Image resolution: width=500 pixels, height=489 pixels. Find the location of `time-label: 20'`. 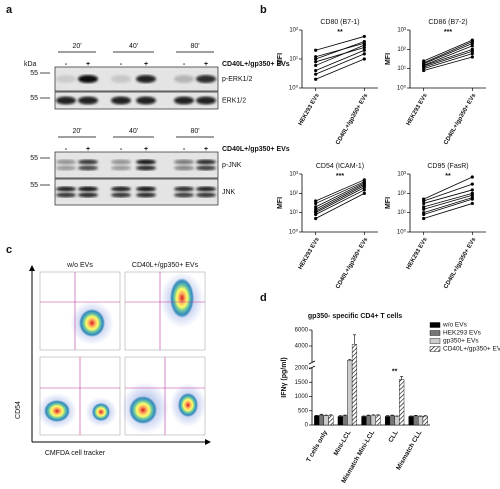

time-label: 20' is located at coordinates (76, 131).